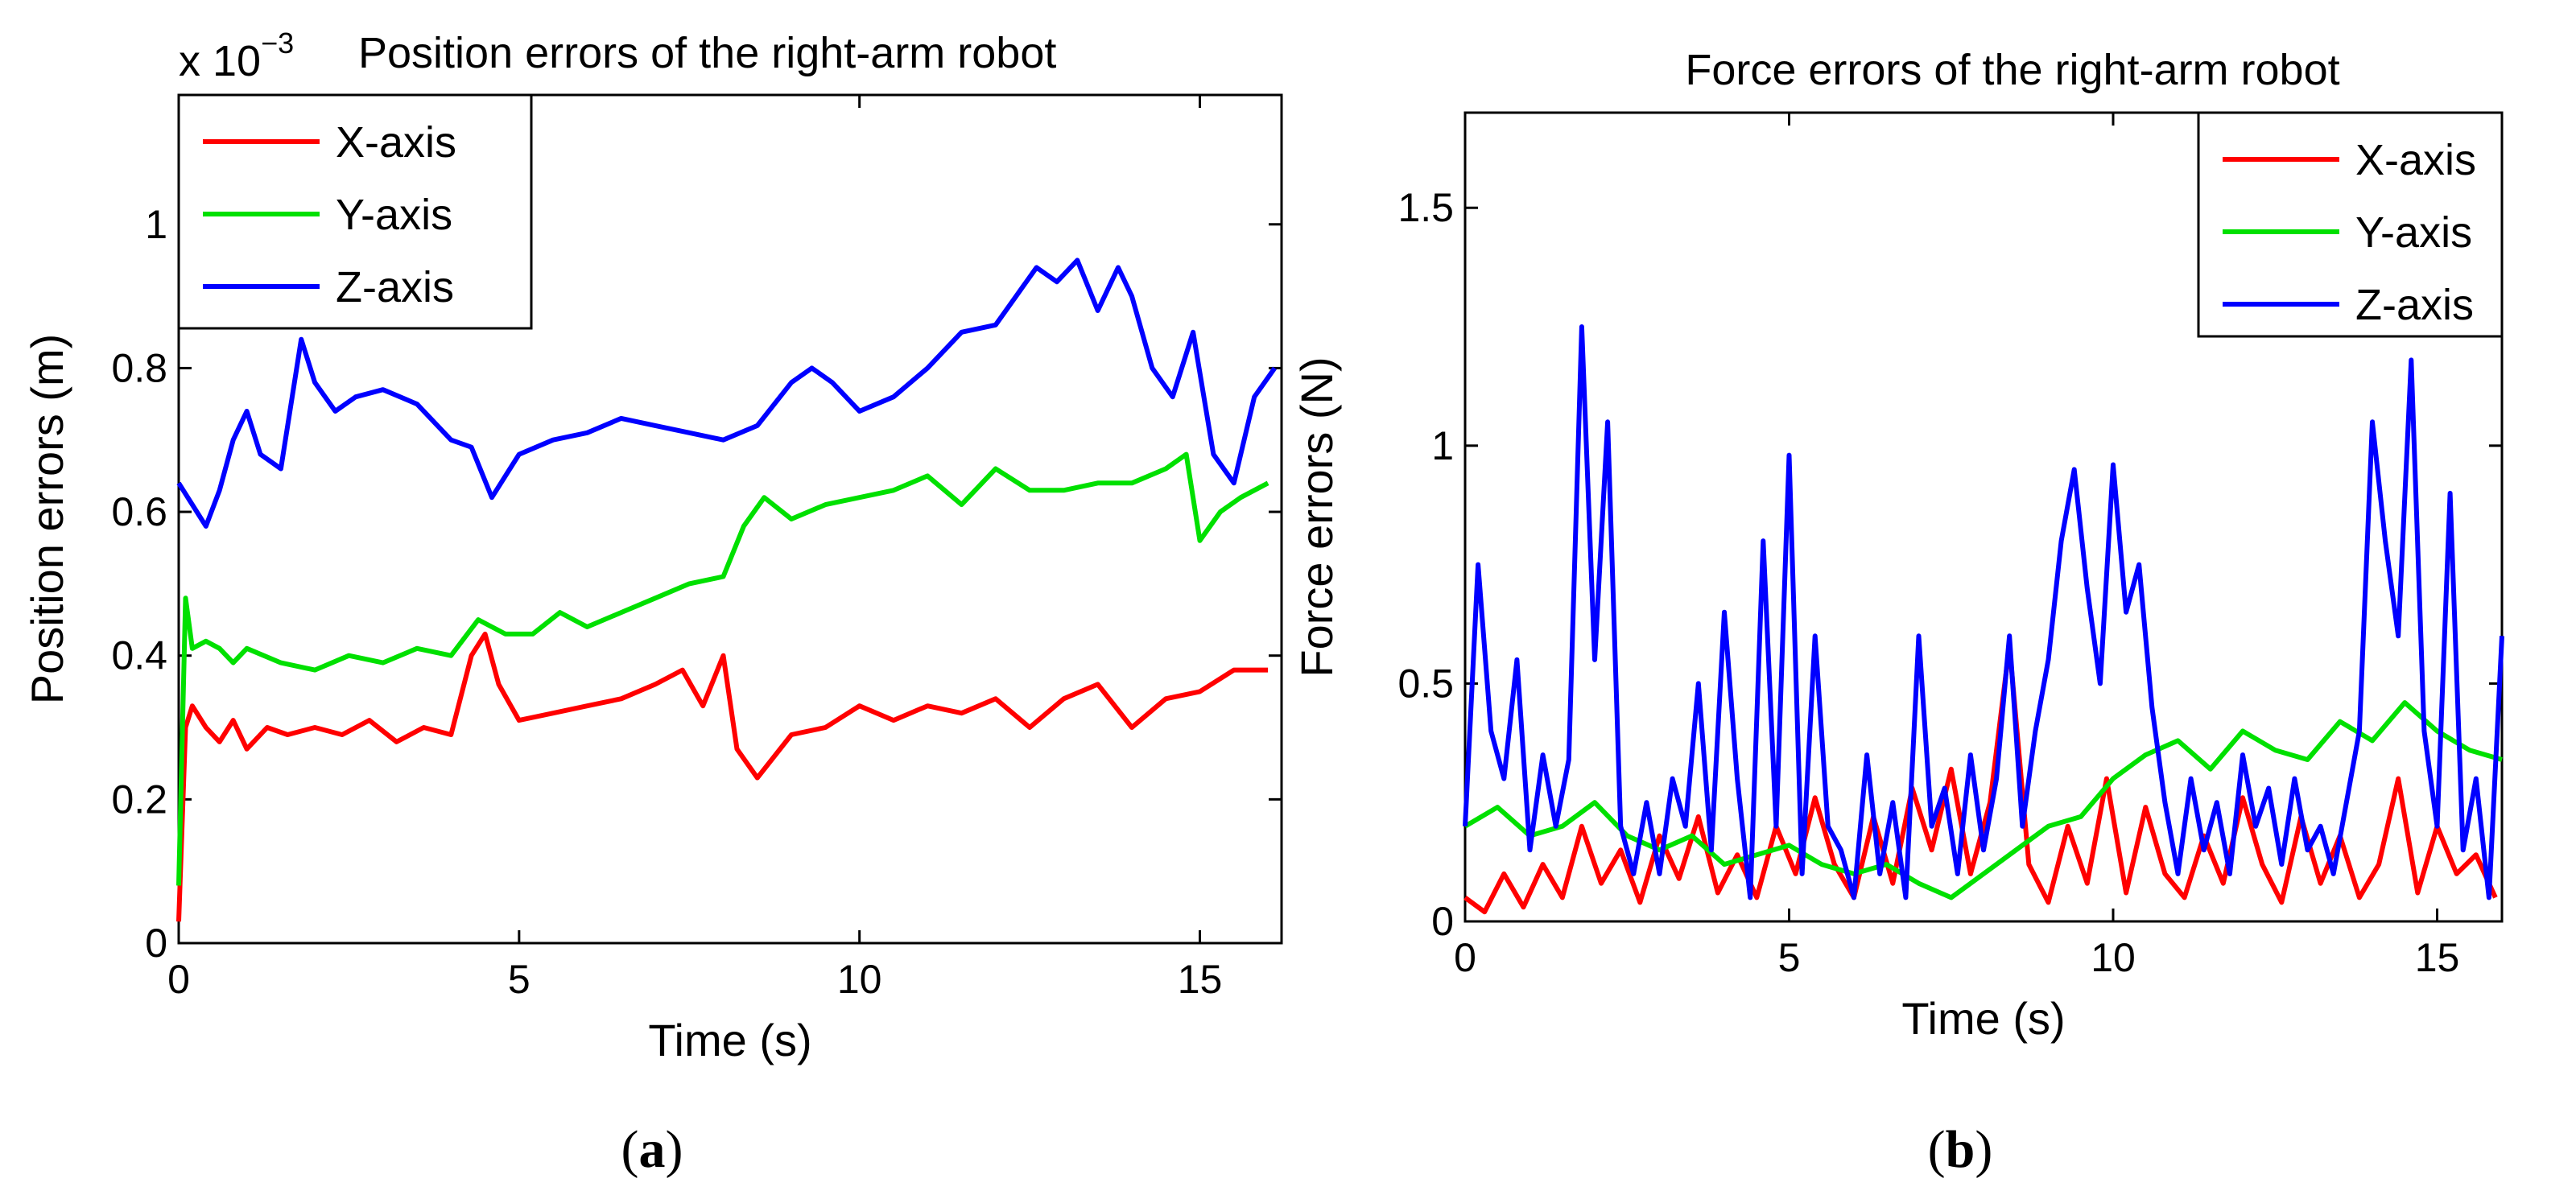 The image size is (2576, 1195). Describe the element at coordinates (1425, 207) in the screenshot. I see `y-tick-label: 1.5` at that location.